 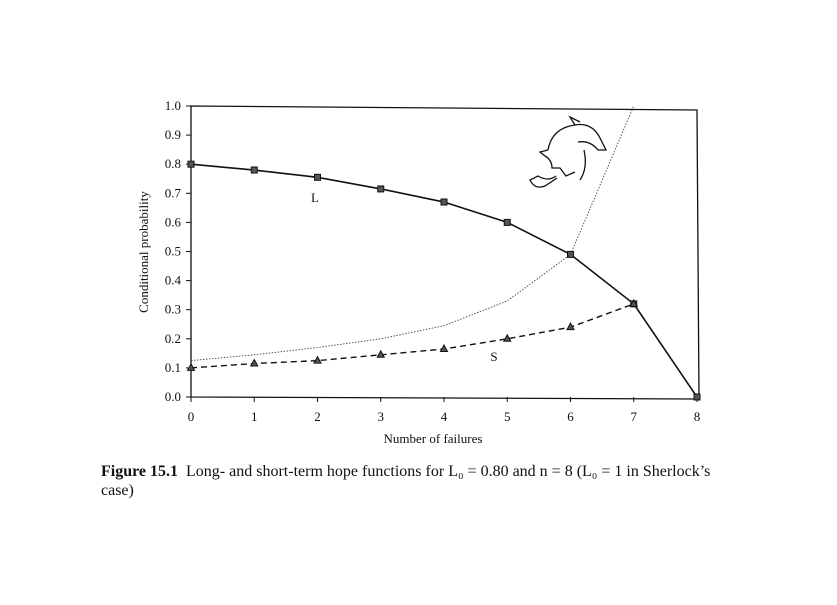 What do you see at coordinates (173, 134) in the screenshot?
I see `y-tick-label: 0.9` at bounding box center [173, 134].